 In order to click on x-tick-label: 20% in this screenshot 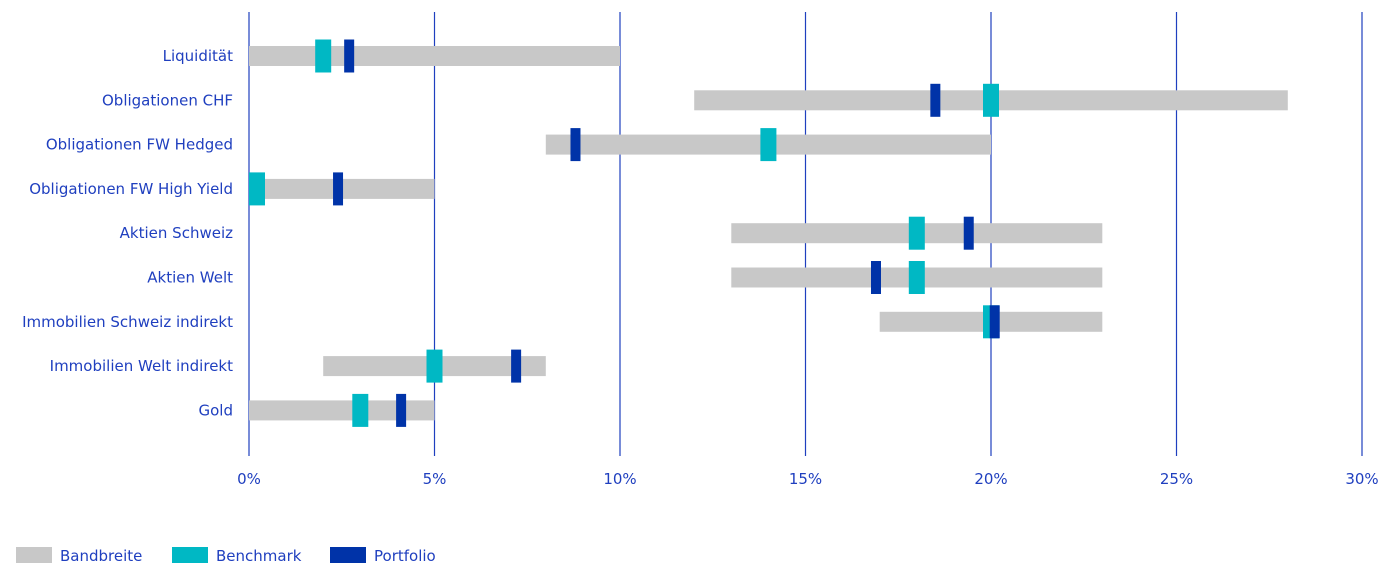, I will do `click(990, 479)`.